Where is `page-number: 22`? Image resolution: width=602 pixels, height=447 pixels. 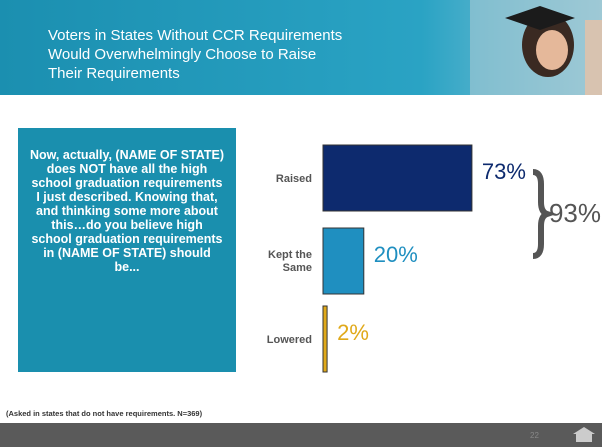 page-number: 22 is located at coordinates (534, 435).